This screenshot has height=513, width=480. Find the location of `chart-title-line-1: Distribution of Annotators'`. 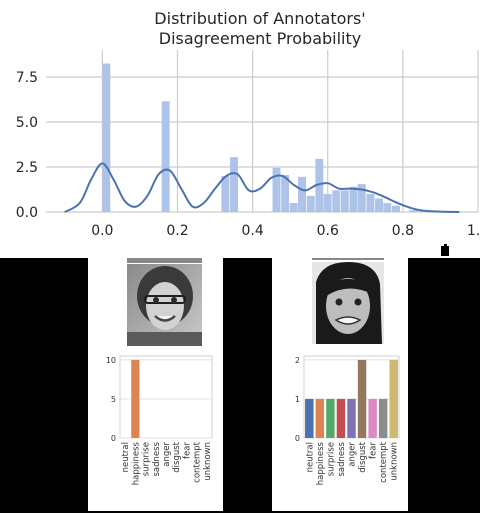

chart-title-line-1: Distribution of Annotators' is located at coordinates (259, 18).